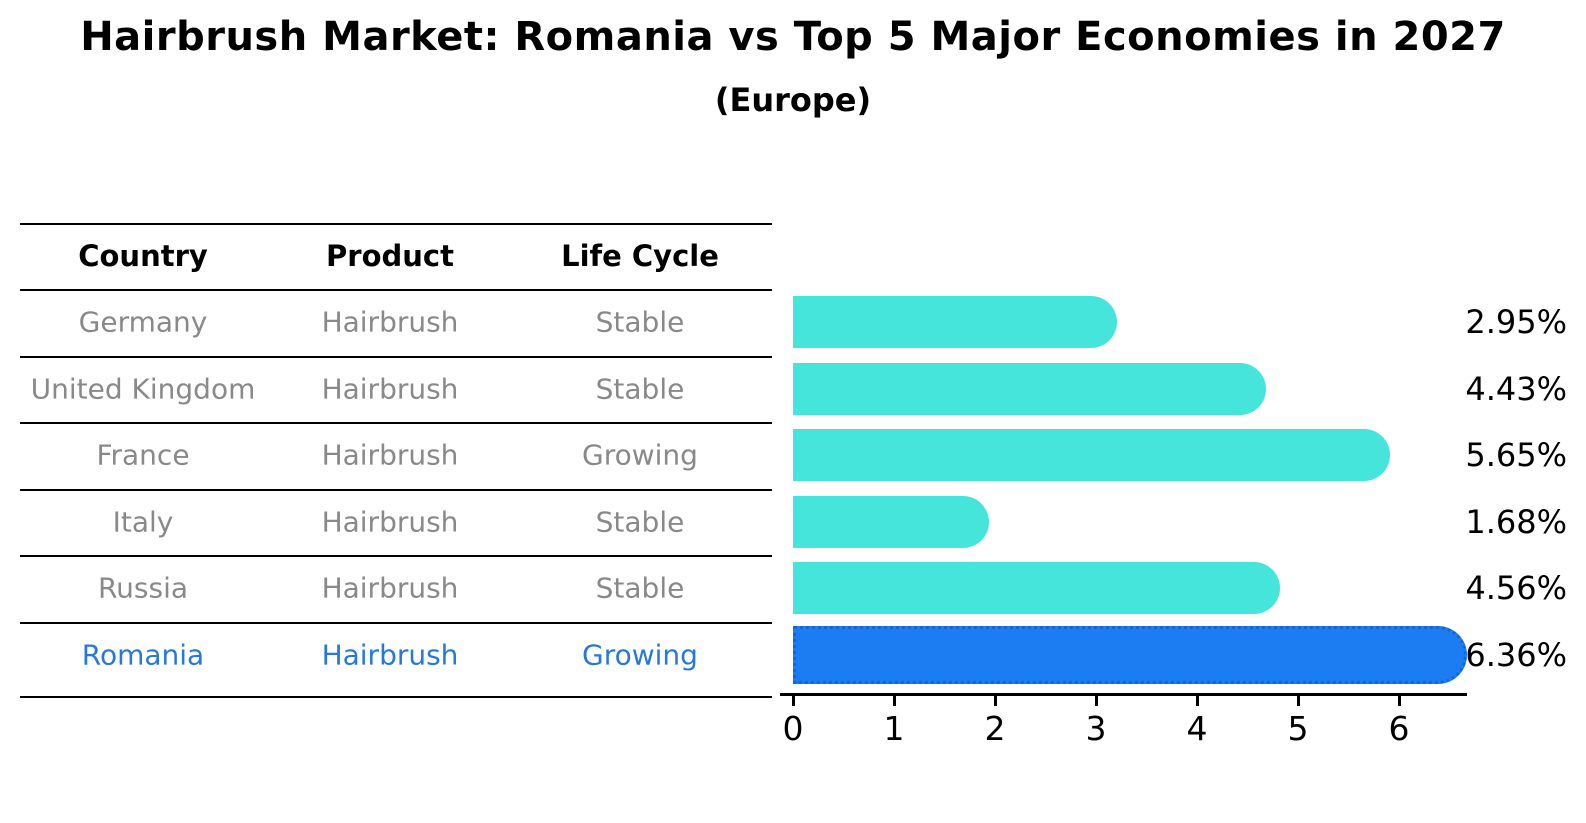 The height and width of the screenshot is (823, 1586). Describe the element at coordinates (793, 100) in the screenshot. I see `page-subtitle: (Europe)` at that location.